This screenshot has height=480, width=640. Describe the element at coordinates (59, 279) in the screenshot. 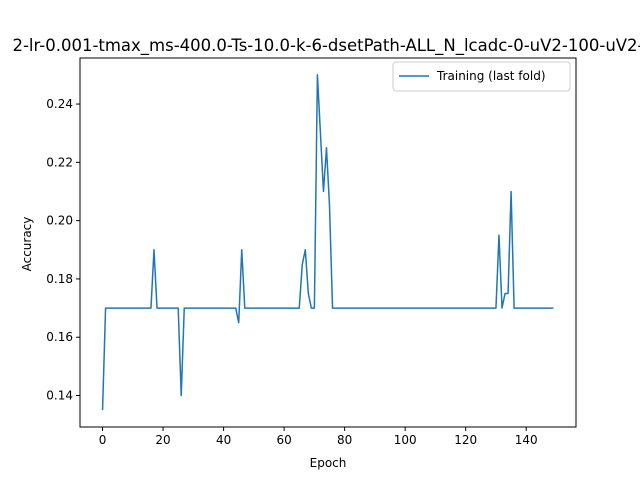

I see `y-tick-label: 0.18` at that location.